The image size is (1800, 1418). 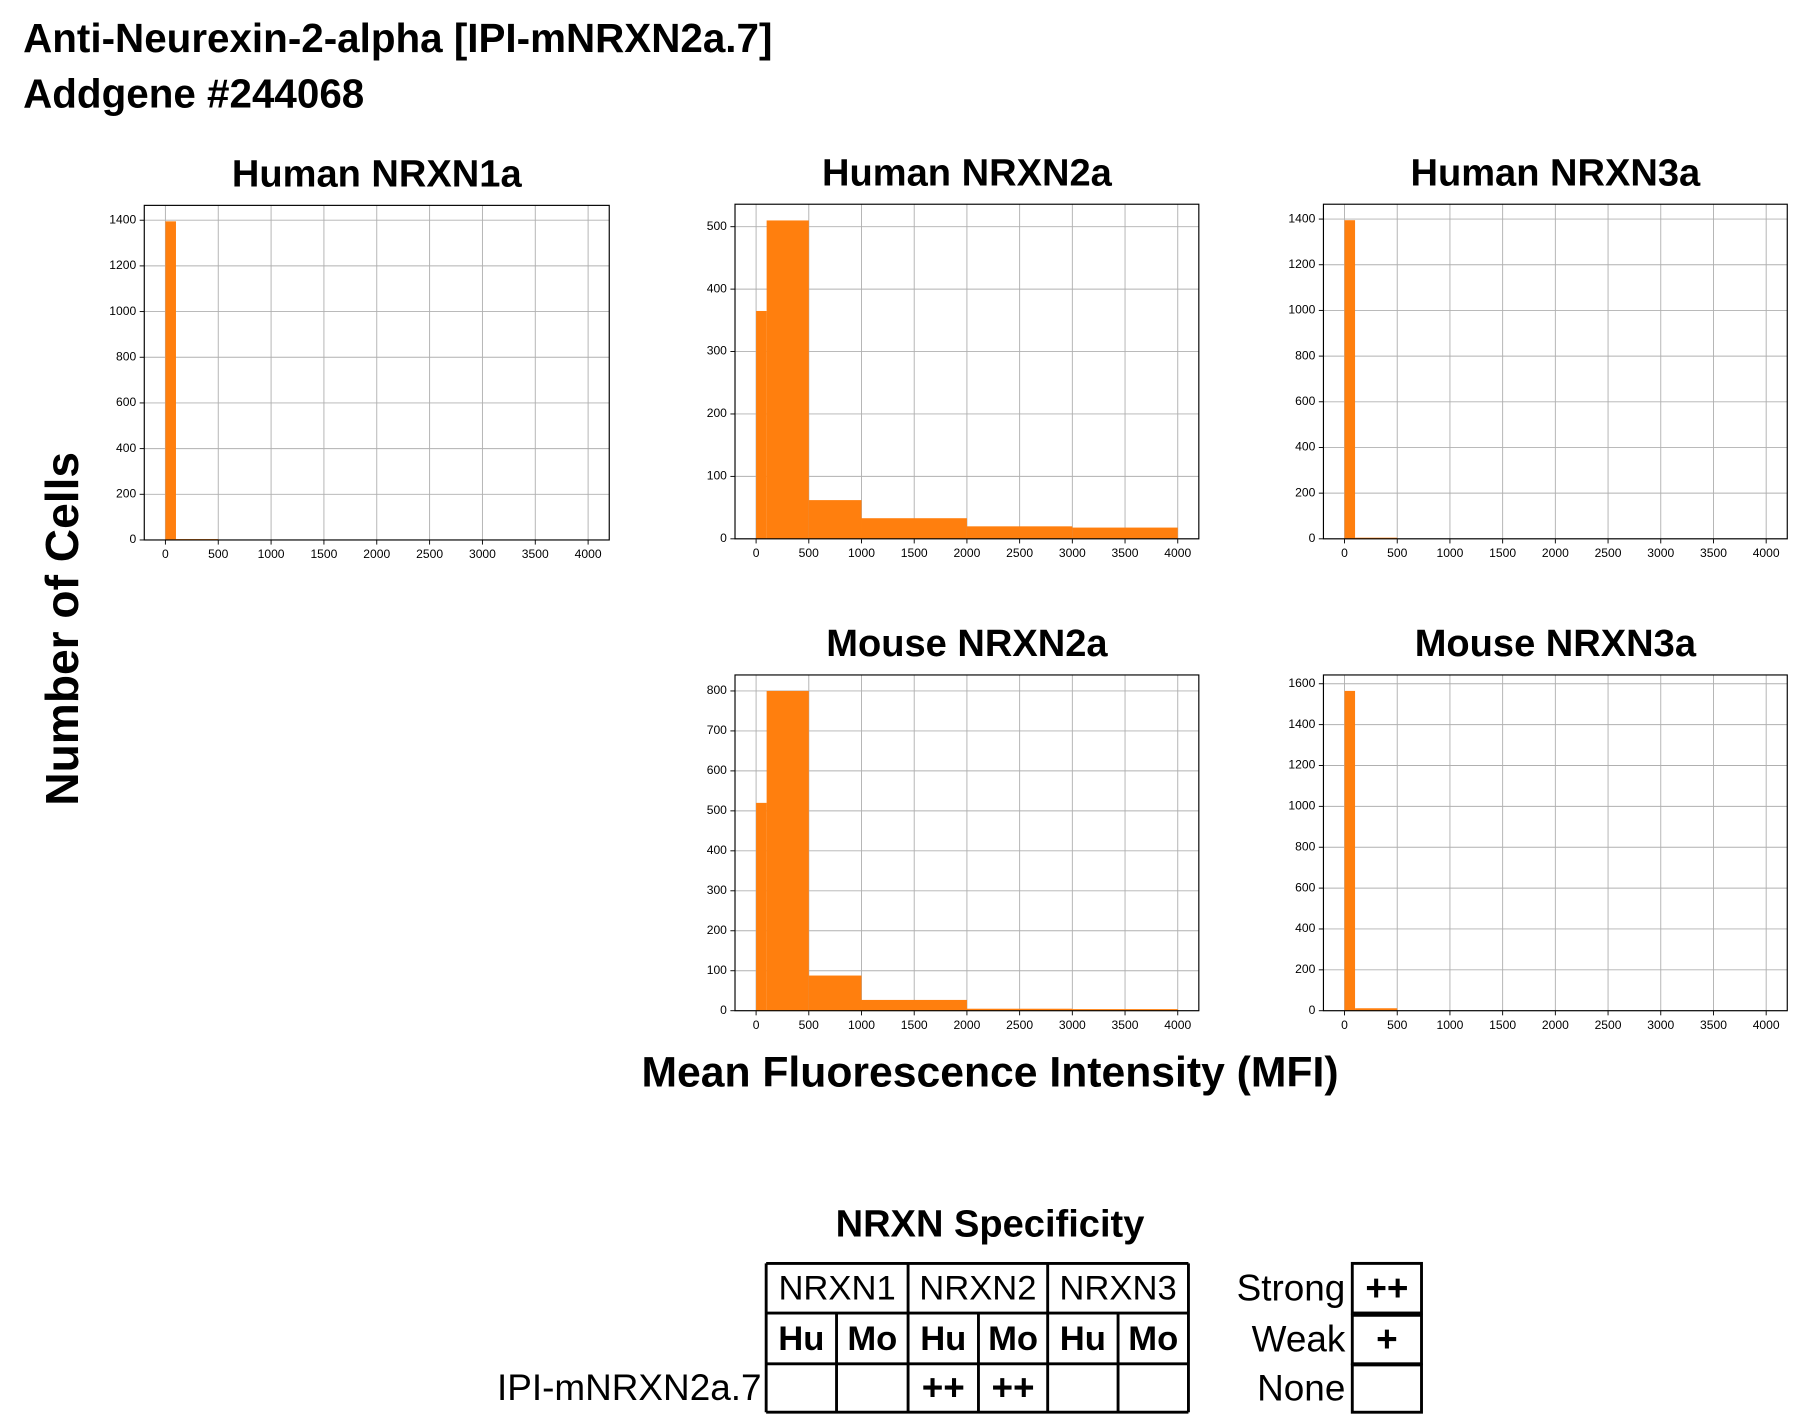 I want to click on chart-title: Human NRXN1a, so click(x=377, y=175).